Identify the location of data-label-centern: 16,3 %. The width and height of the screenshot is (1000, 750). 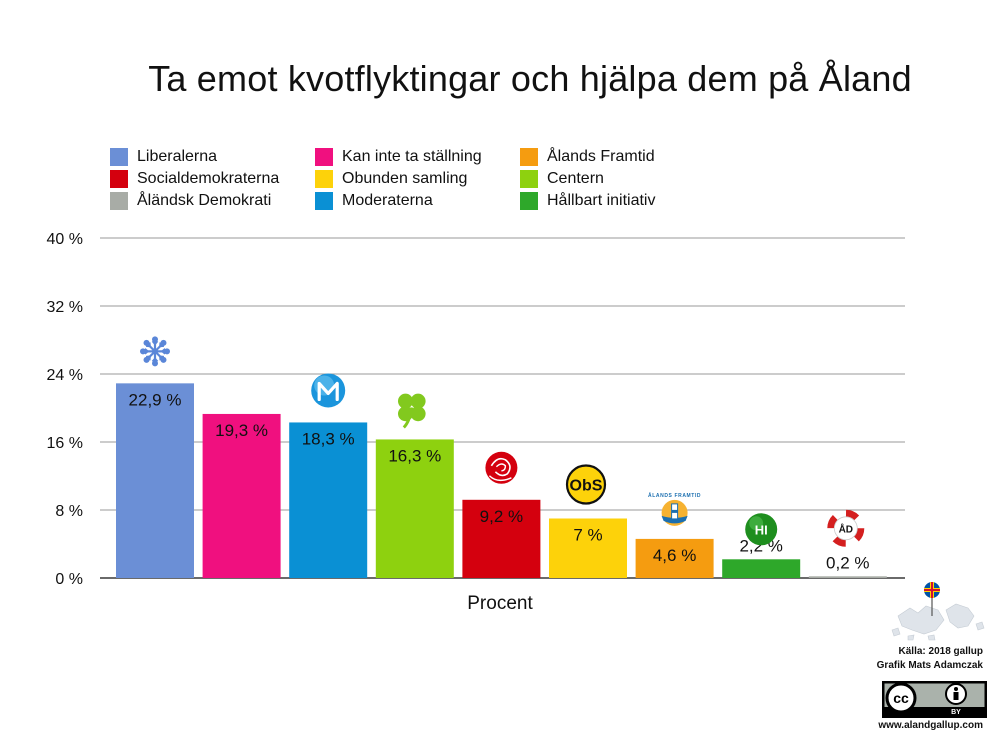
(414, 455).